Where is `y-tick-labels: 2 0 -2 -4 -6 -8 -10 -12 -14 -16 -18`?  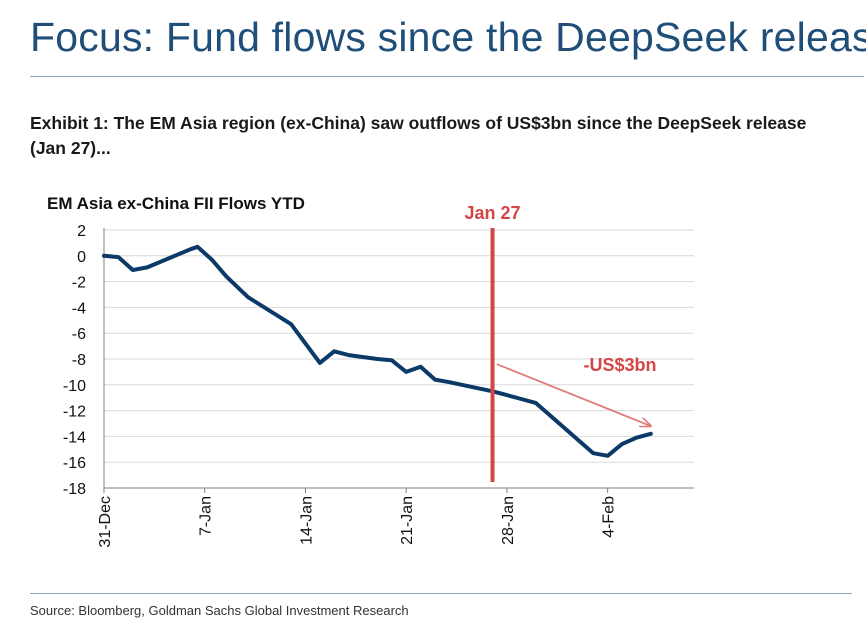
y-tick-labels: 2 0 -2 -4 -6 -8 -10 -12 -14 -16 -18 is located at coordinates (74, 360).